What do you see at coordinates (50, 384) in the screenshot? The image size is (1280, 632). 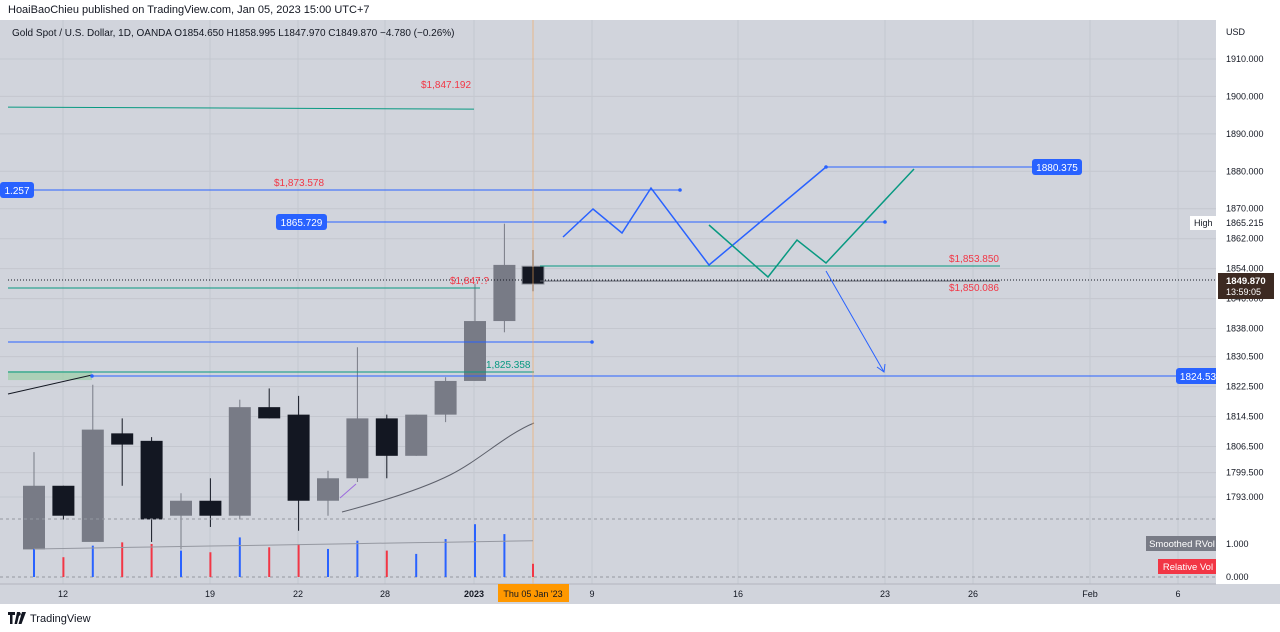 I see `trend-line` at bounding box center [50, 384].